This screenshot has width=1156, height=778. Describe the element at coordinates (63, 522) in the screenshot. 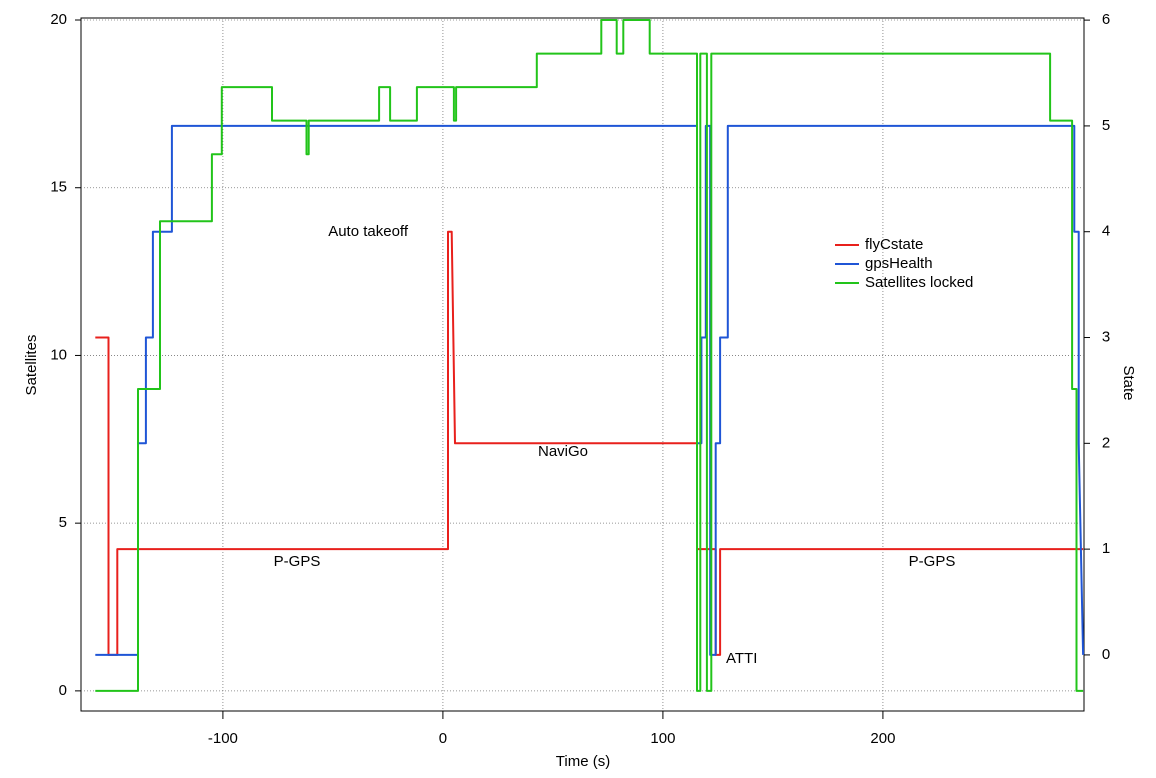

I see `y-tick-label: 5` at that location.